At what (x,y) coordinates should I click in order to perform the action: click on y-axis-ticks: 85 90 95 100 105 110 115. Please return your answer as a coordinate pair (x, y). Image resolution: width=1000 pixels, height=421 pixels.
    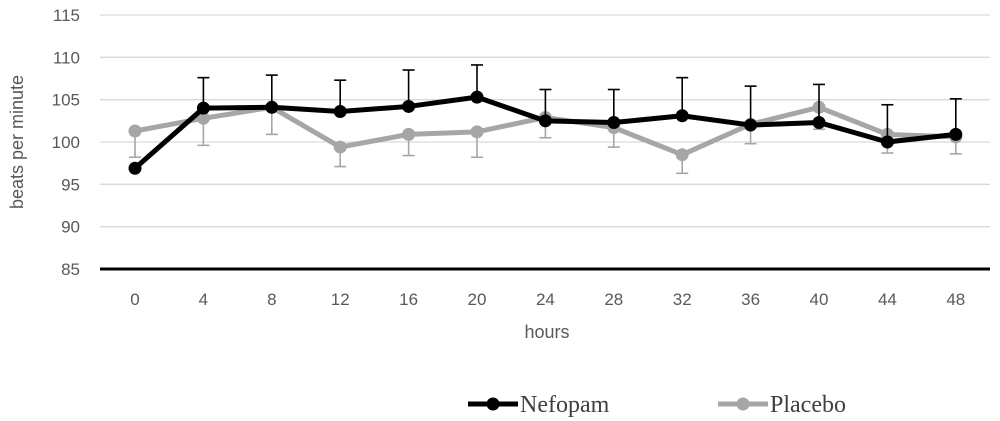
    Looking at the image, I should click on (66, 142).